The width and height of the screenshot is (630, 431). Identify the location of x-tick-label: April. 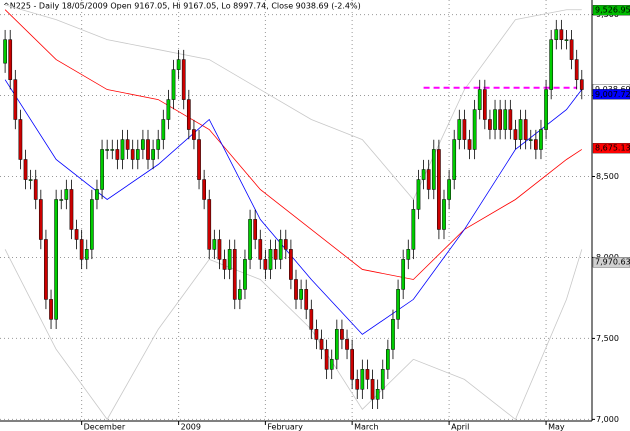
(460, 427).